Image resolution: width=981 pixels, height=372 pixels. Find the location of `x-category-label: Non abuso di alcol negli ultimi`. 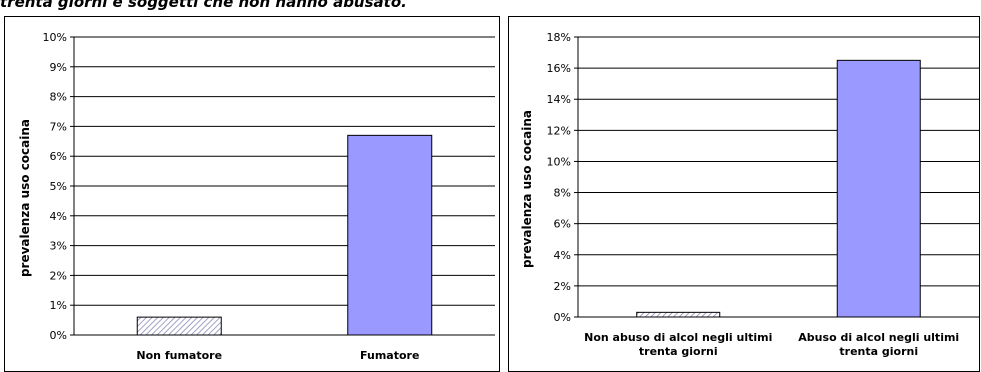

x-category-label: Non abuso di alcol negli ultimi is located at coordinates (678, 337).